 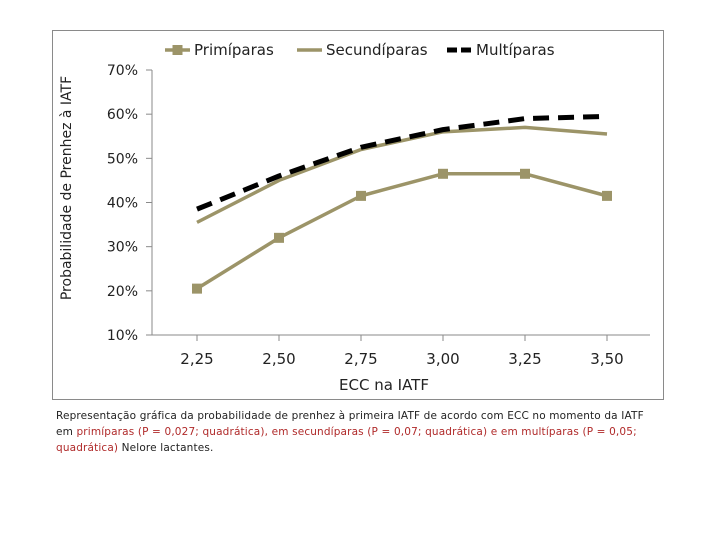 I want to click on legend-label-secundíparas: Secundíparas, so click(x=377, y=50).